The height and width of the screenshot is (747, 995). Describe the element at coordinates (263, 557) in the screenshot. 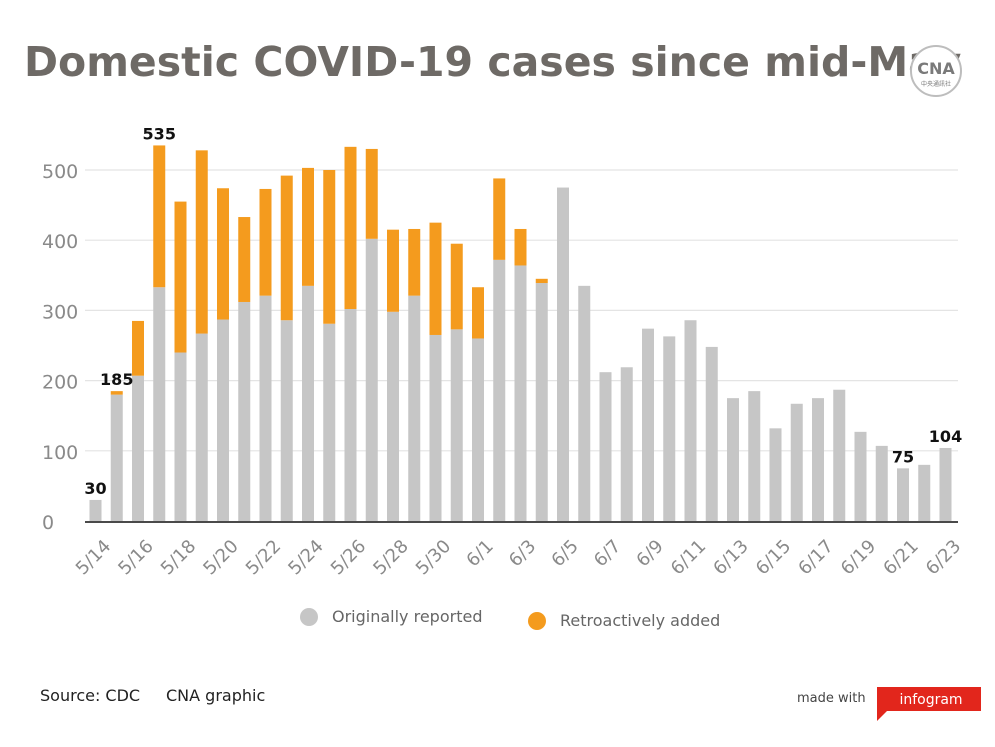

I see `x-tick-label: 5/22` at that location.